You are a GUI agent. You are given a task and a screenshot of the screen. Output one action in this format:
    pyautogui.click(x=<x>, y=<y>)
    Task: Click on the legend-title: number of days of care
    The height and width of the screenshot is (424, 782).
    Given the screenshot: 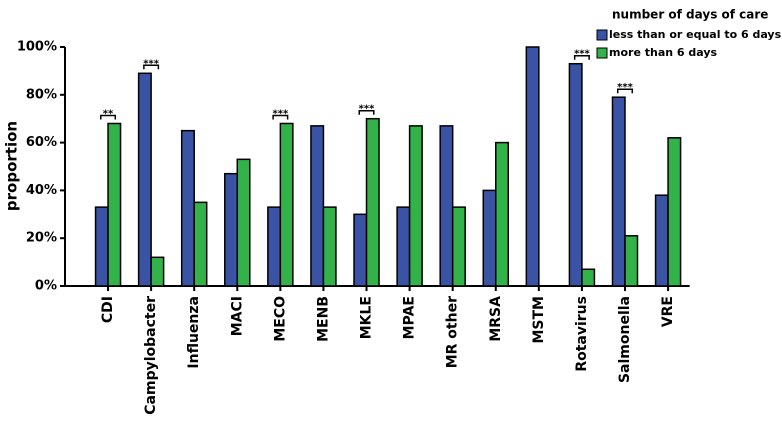 What is the action you would take?
    pyautogui.click(x=690, y=15)
    